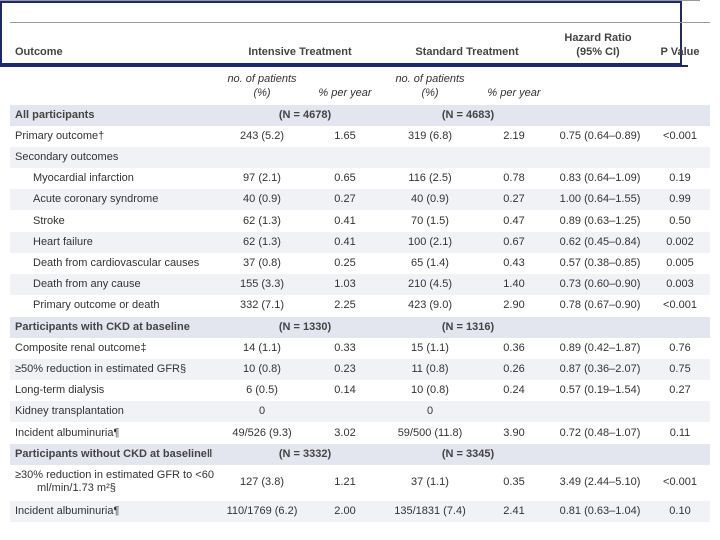 The height and width of the screenshot is (540, 720). What do you see at coordinates (430, 199) in the screenshot?
I see `cell-std-n: 40 (0.9)` at bounding box center [430, 199].